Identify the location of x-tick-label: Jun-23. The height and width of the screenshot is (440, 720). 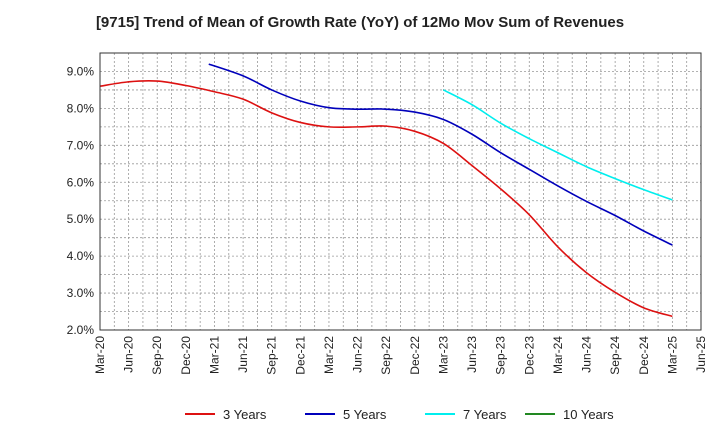
(472, 354).